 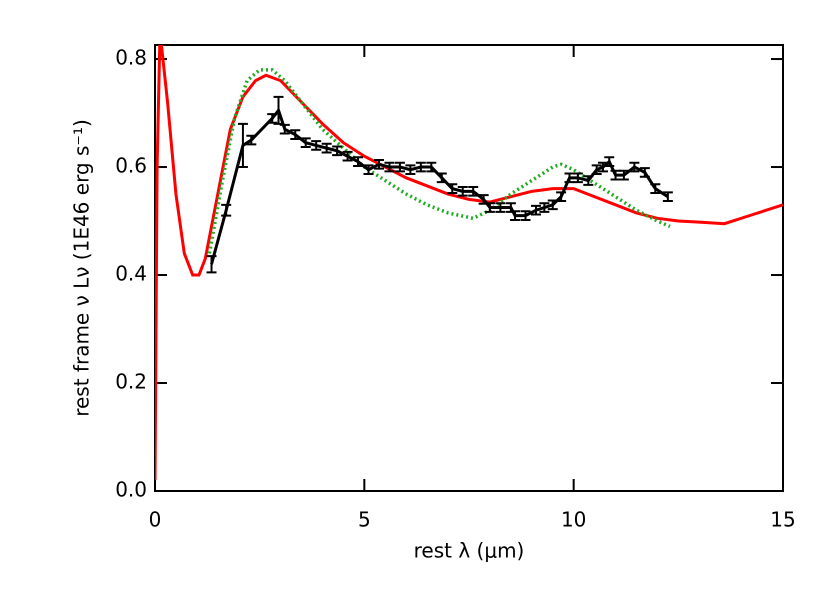 What do you see at coordinates (82, 268) in the screenshot?
I see `y-axis-label: rest frame ν Lν (1E46 erg s⁻¹)` at bounding box center [82, 268].